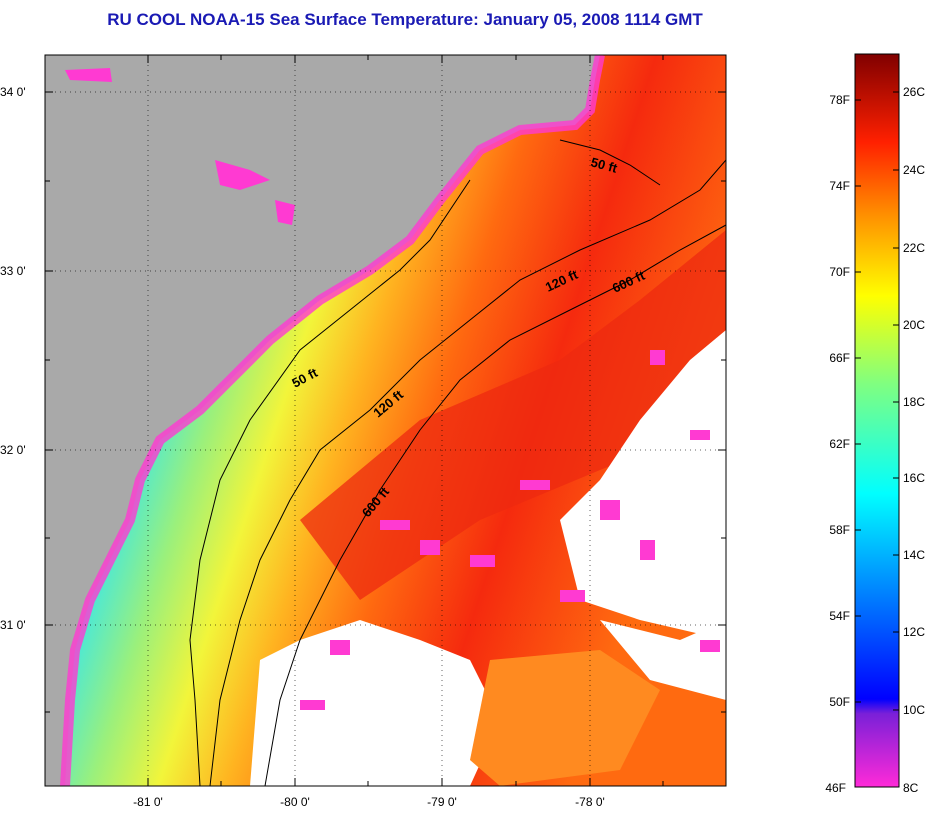 The image size is (928, 817). Describe the element at coordinates (643, 485) in the screenshot. I see `cloud-mask-east` at that location.